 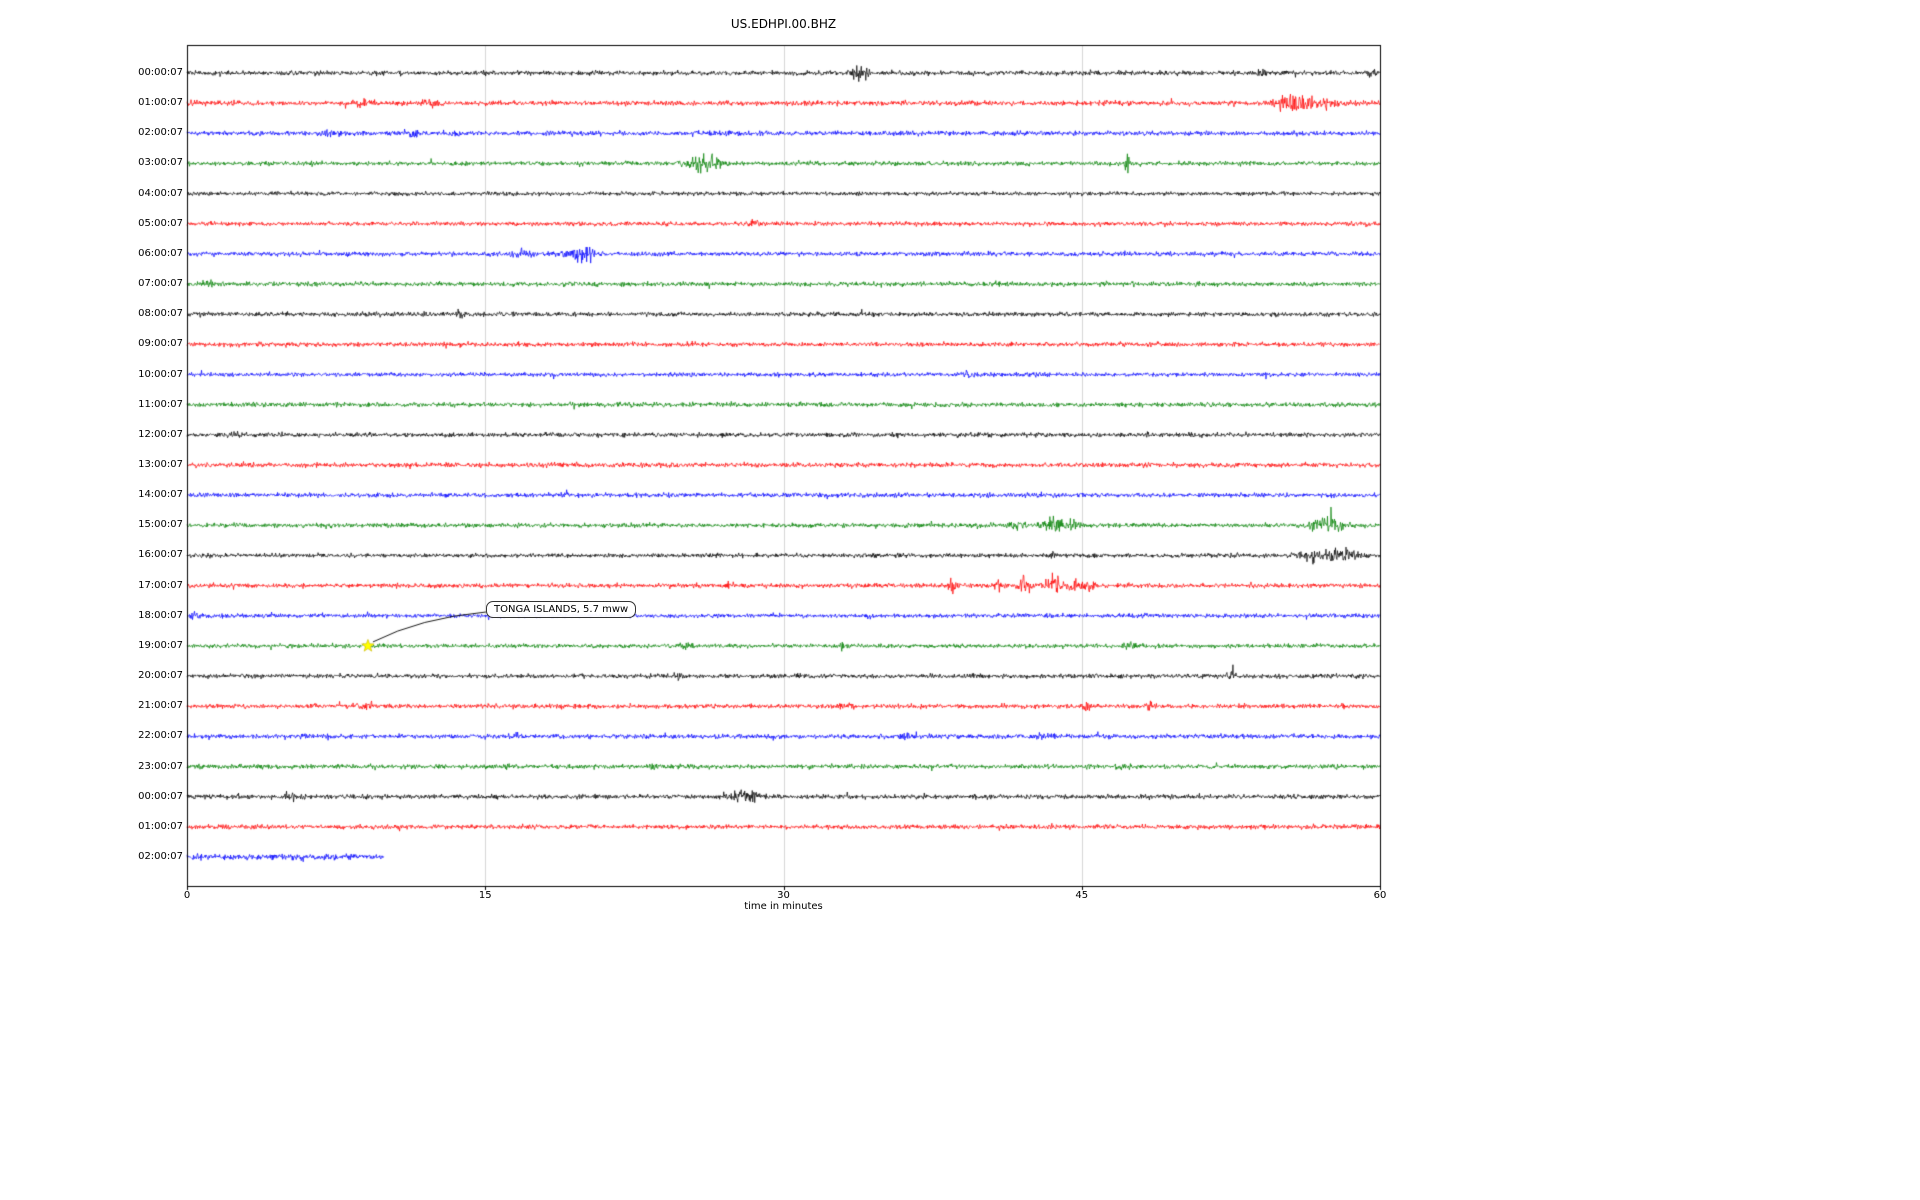 I want to click on row-label: 09:00:07, so click(x=160, y=344).